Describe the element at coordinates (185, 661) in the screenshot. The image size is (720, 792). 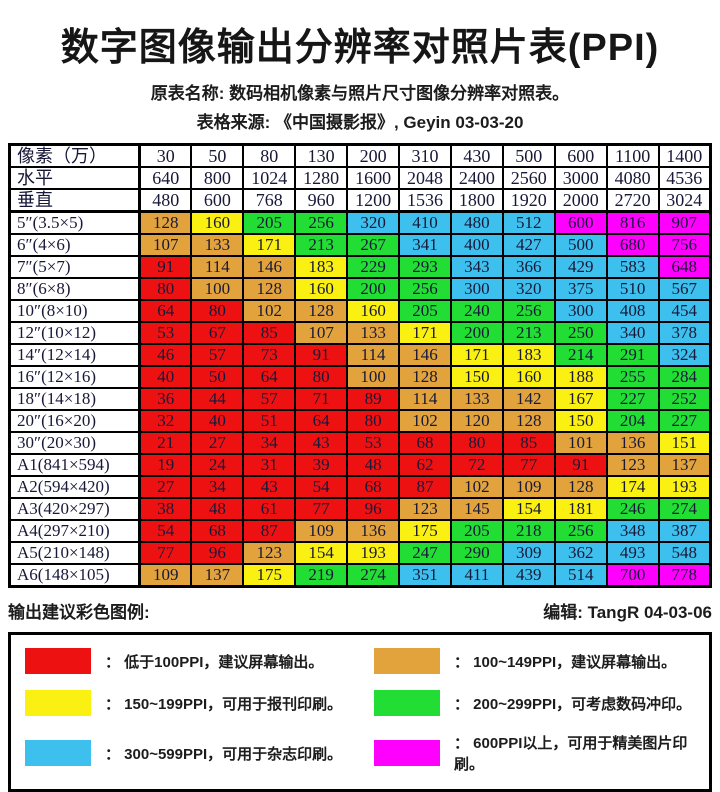
I see `legend-item: ： 低于100PPI，建议屏幕输出。` at that location.